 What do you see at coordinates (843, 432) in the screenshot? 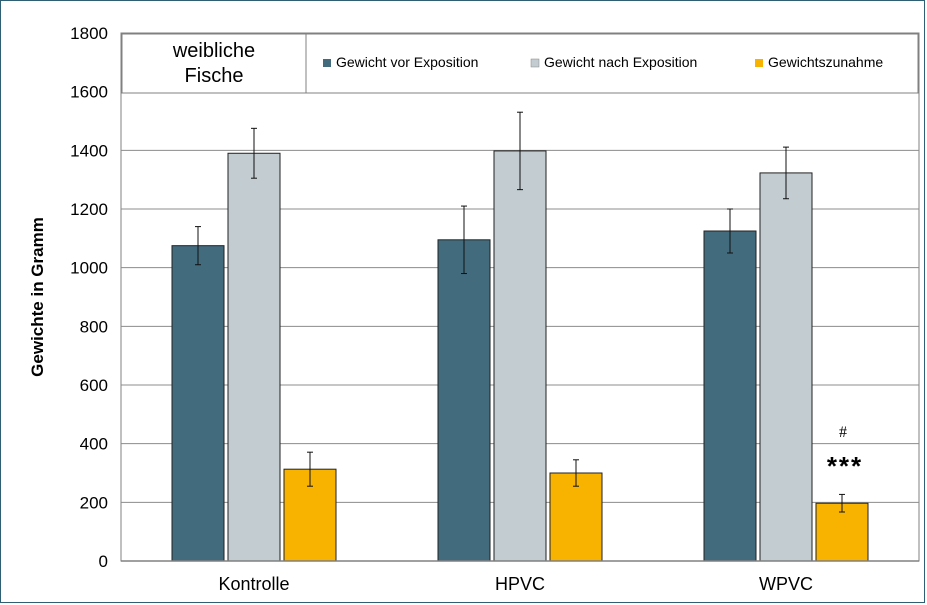
I see `significance-hash: #` at bounding box center [843, 432].